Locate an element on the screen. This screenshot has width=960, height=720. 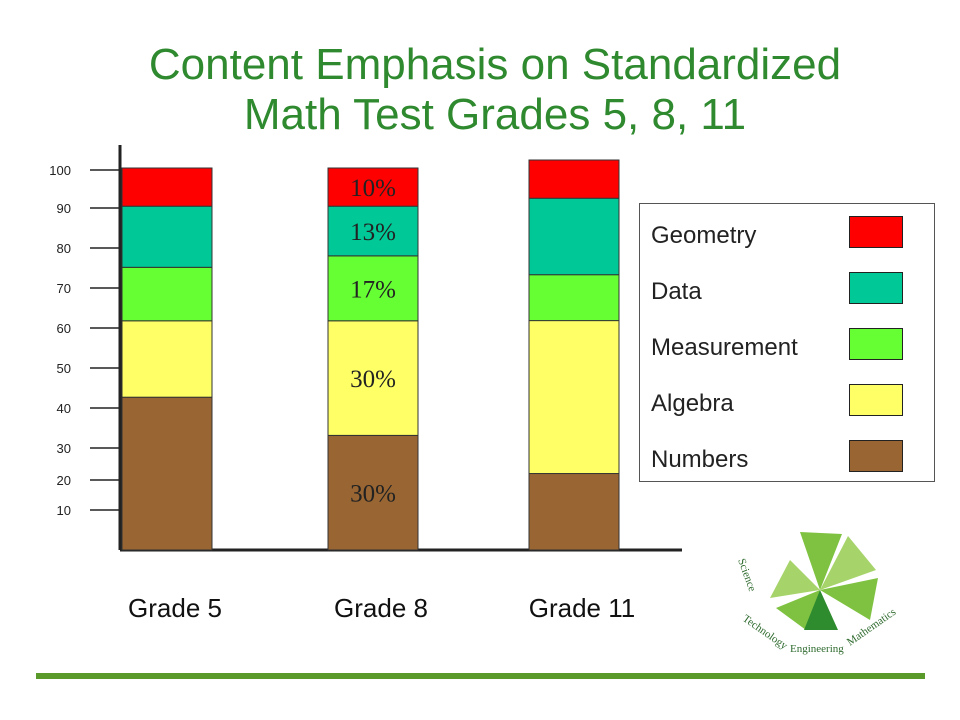
data-label: 13% is located at coordinates (373, 232).